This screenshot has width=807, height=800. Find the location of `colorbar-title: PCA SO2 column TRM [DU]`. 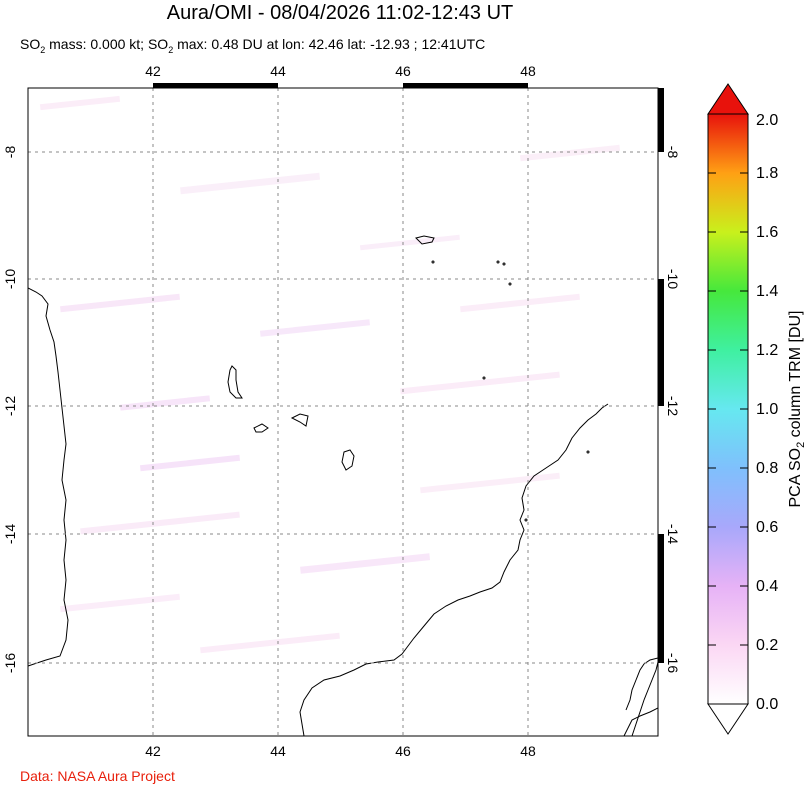

colorbar-title: PCA SO2 column TRM [DU] is located at coordinates (797, 409).